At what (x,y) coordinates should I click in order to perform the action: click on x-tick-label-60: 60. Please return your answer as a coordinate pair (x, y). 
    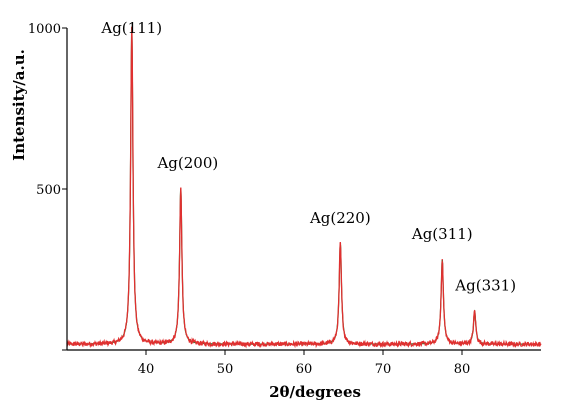
    Looking at the image, I should click on (304, 369).